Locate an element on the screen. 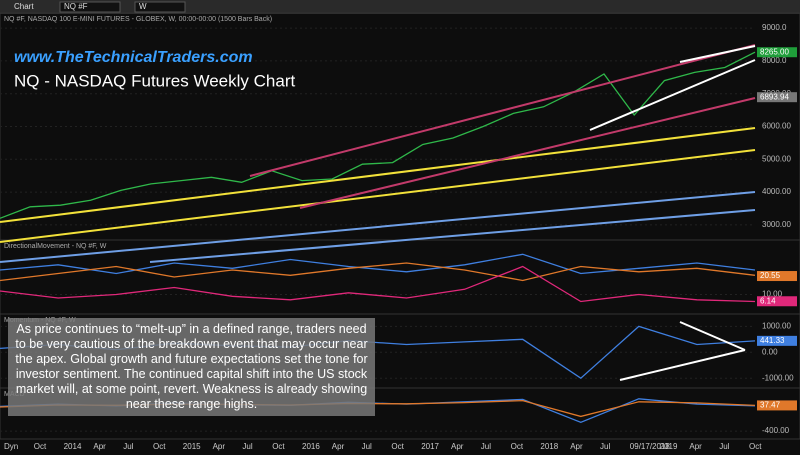 This screenshot has height=455, width=800. x-tick-label: Dyn is located at coordinates (11, 446).